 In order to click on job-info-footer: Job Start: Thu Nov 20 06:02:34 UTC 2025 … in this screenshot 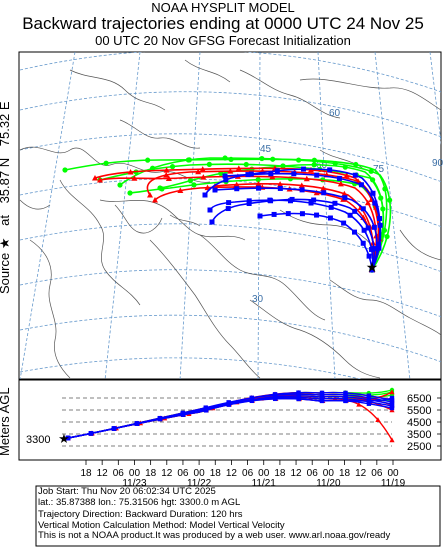, I will do `click(238, 514)`.